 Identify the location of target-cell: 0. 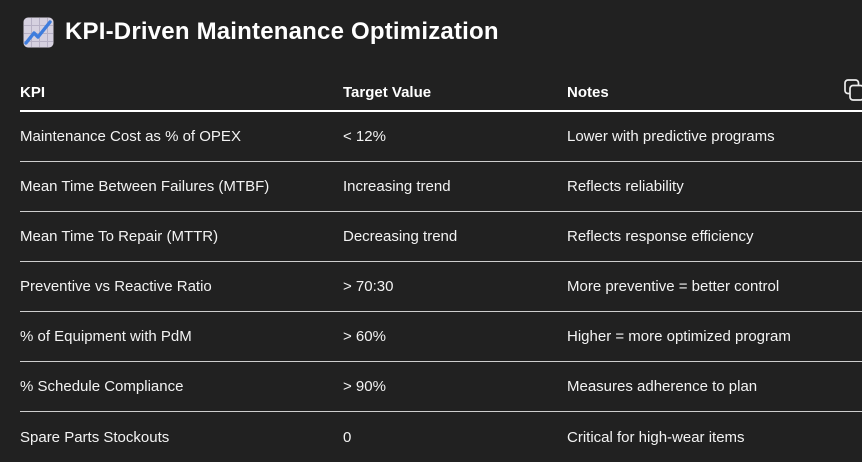
(347, 437).